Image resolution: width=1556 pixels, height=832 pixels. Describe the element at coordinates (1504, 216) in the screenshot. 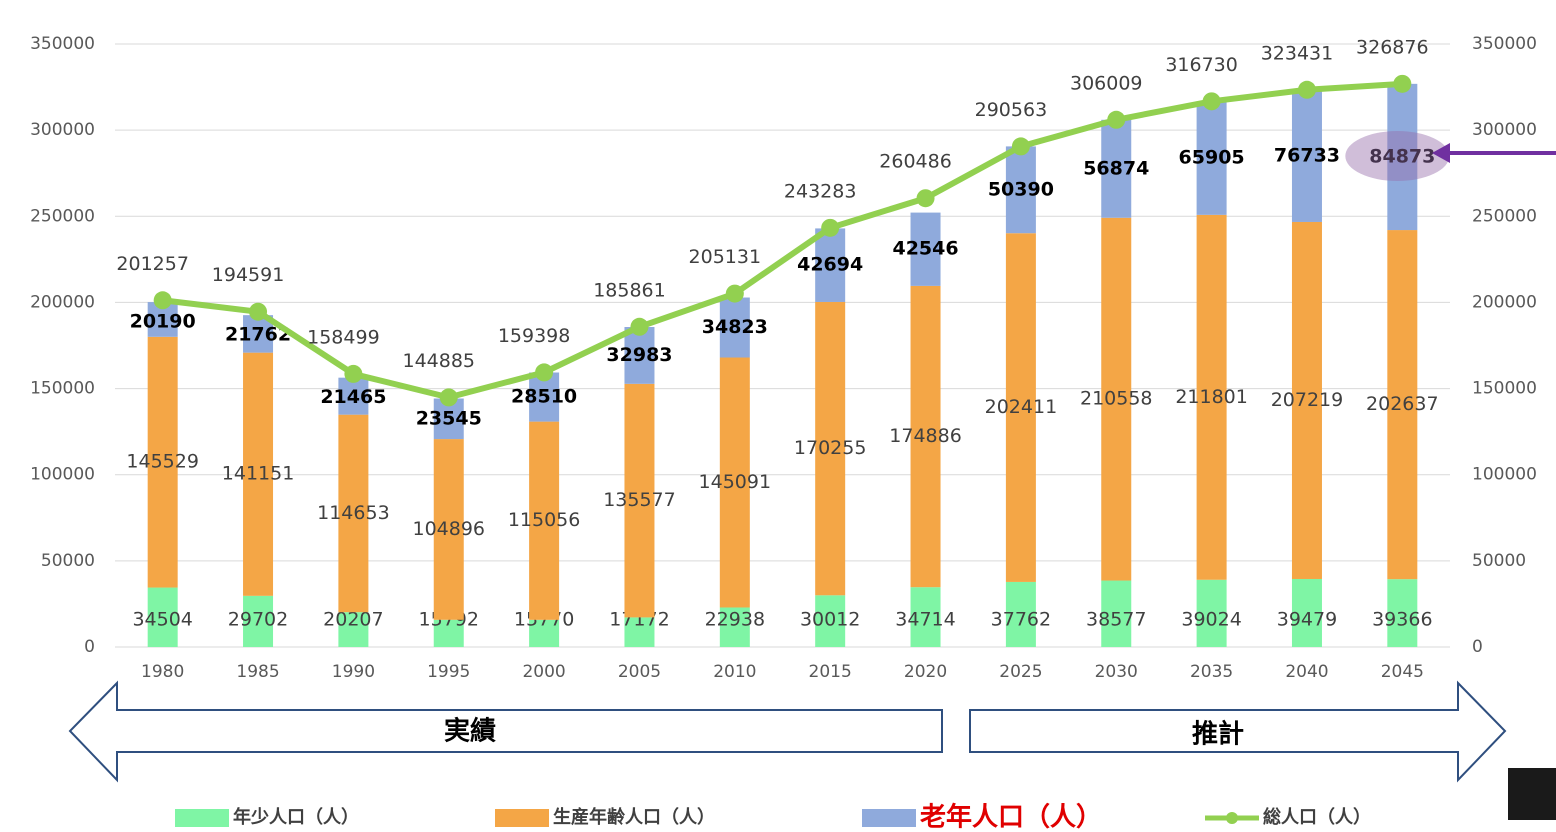

I see `y2-tick-label: 250000` at that location.